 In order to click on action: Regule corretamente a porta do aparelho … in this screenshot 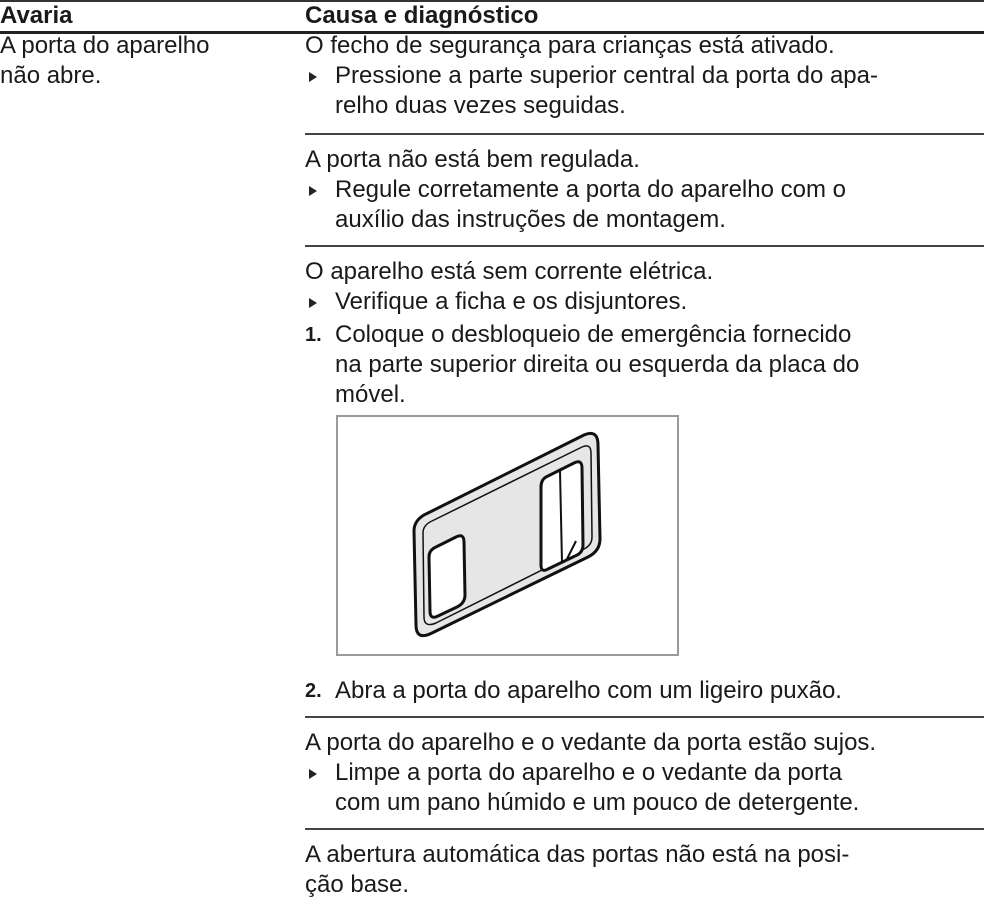, I will do `click(644, 205)`.